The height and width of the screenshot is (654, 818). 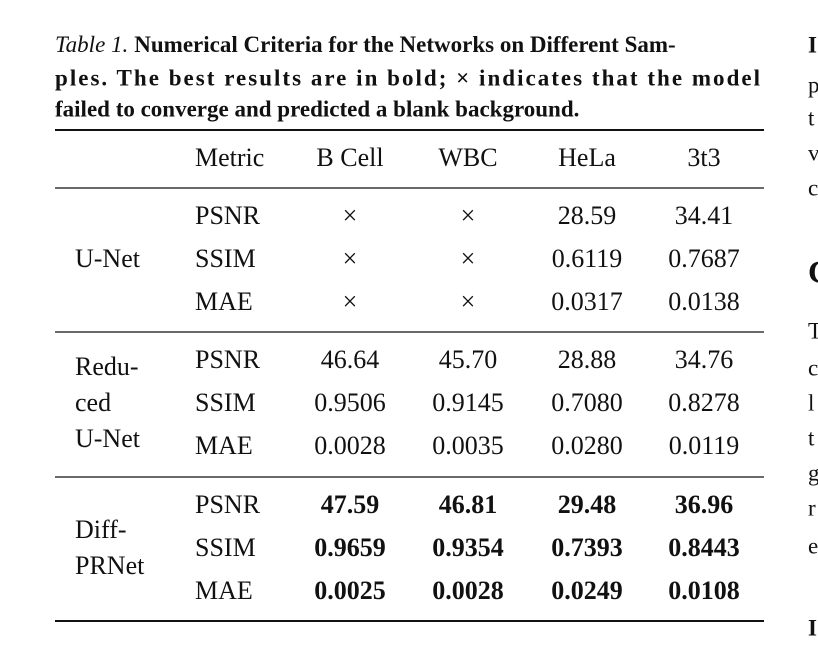 I want to click on table-cell: 0.9354, so click(x=468, y=547).